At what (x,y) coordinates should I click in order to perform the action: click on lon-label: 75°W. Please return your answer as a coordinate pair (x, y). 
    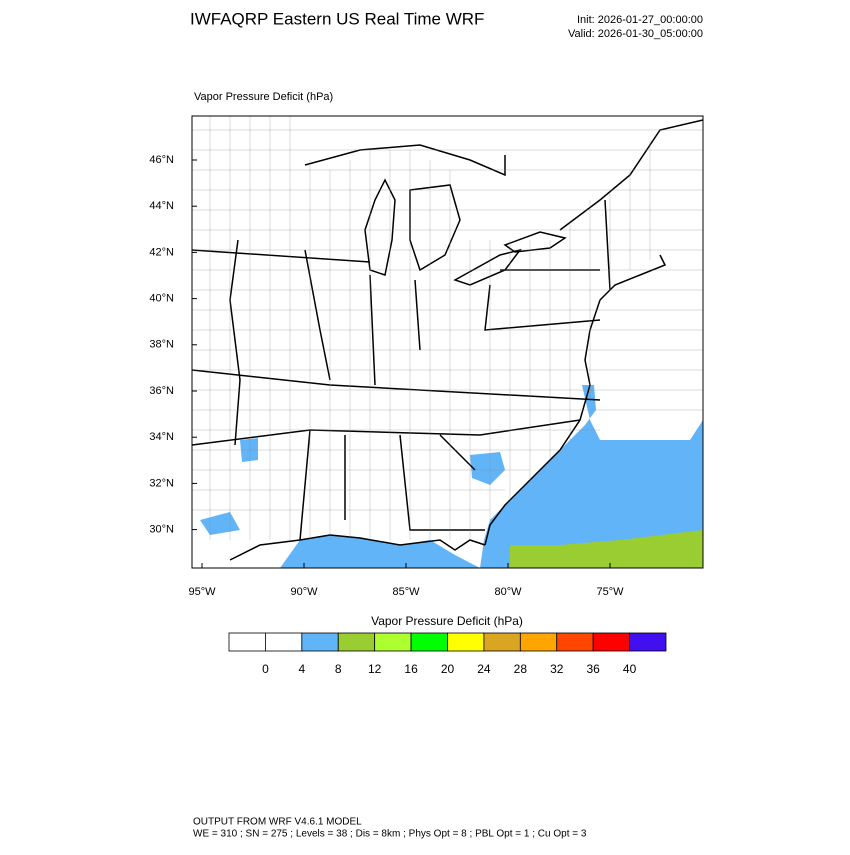
    Looking at the image, I should click on (610, 592).